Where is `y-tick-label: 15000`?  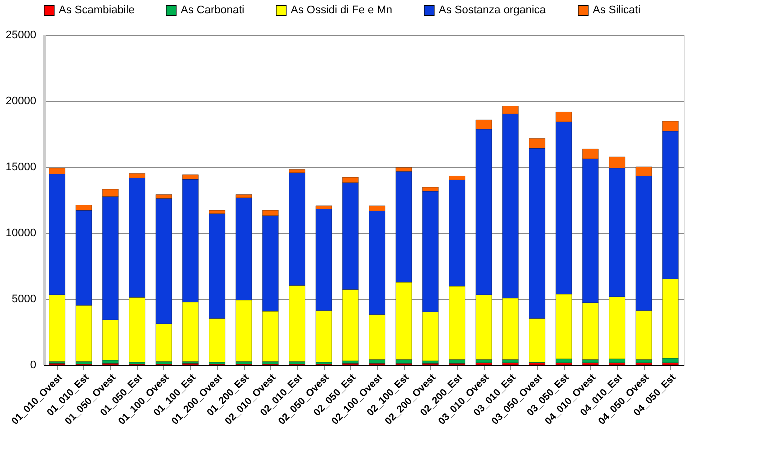
y-tick-label: 15000 is located at coordinates (21, 168).